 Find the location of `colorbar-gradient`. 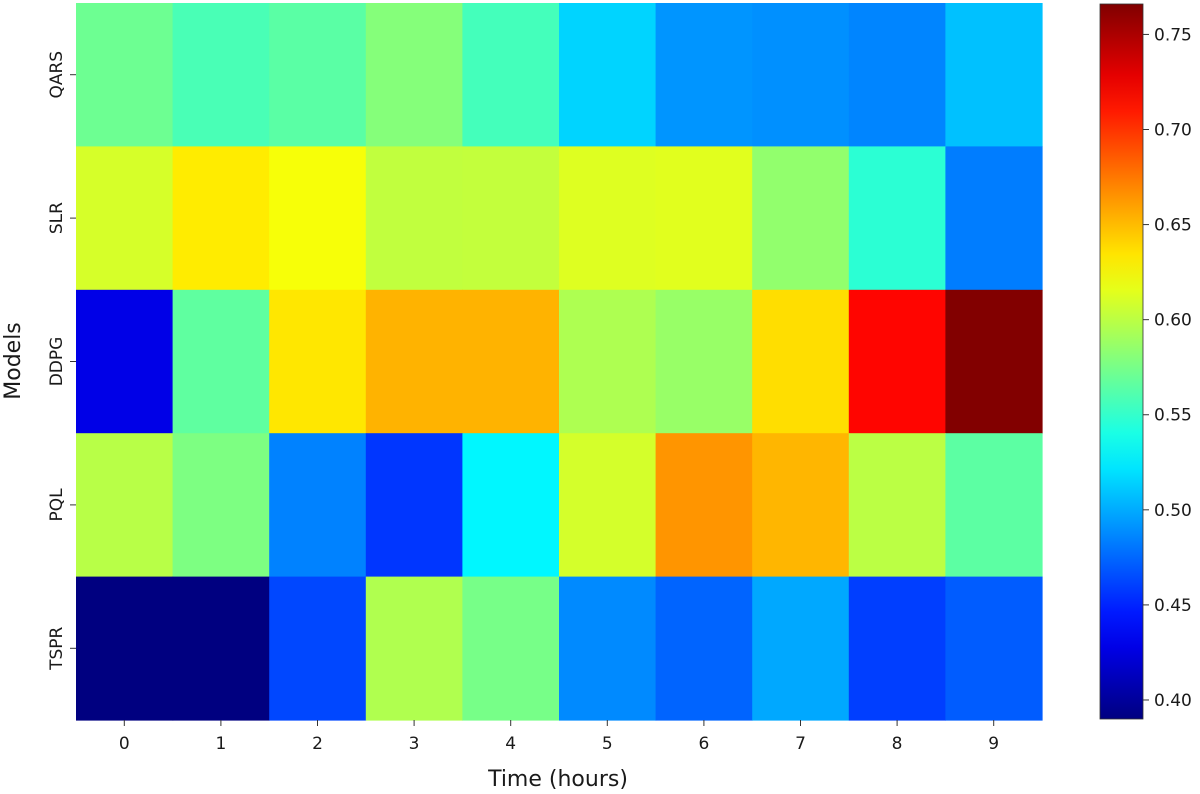

colorbar-gradient is located at coordinates (1121, 361).